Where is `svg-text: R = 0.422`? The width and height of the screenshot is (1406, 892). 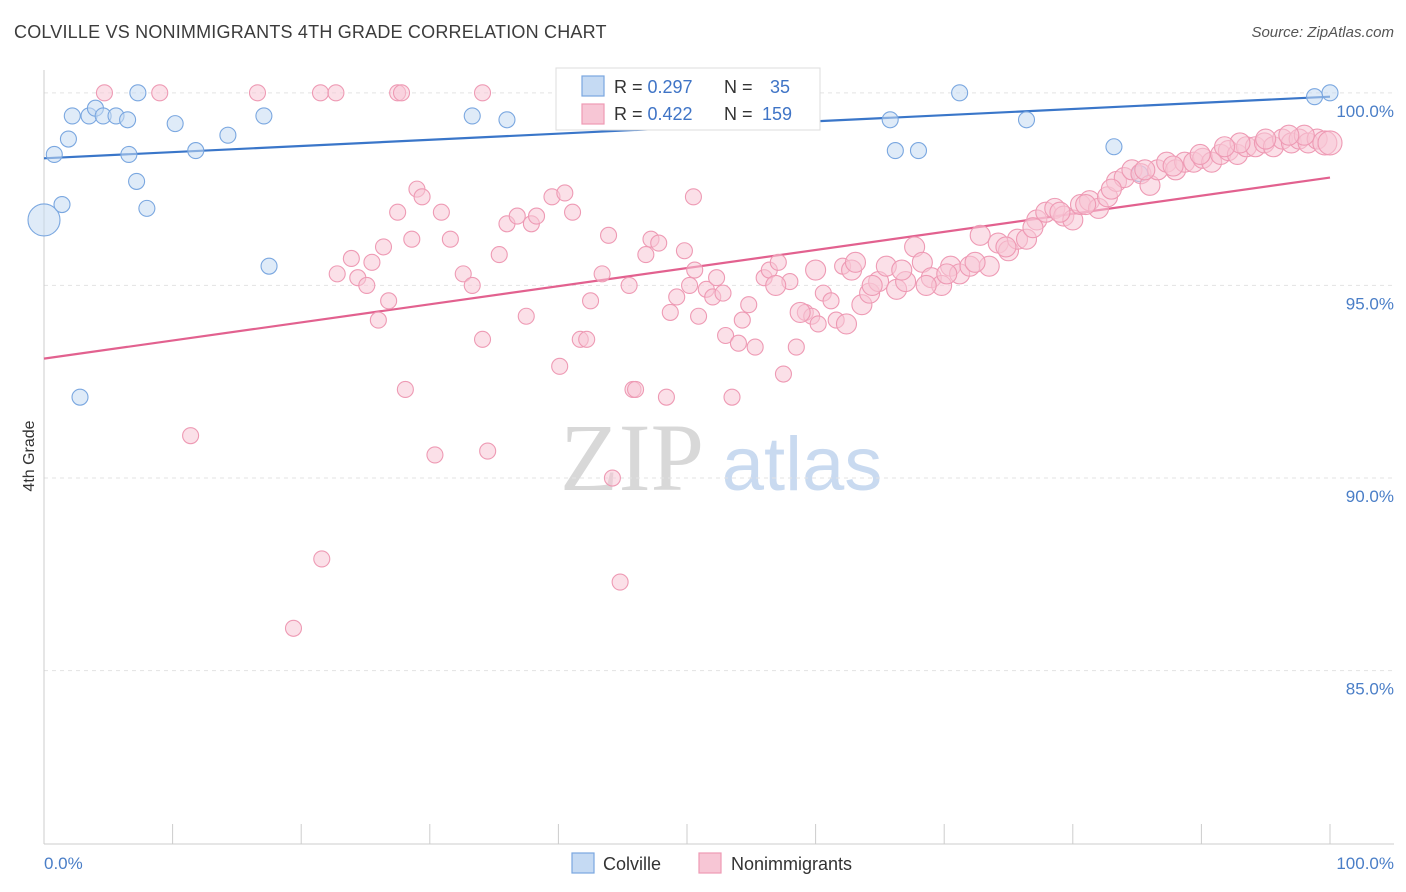 svg-text: R = 0.422 is located at coordinates (653, 114).